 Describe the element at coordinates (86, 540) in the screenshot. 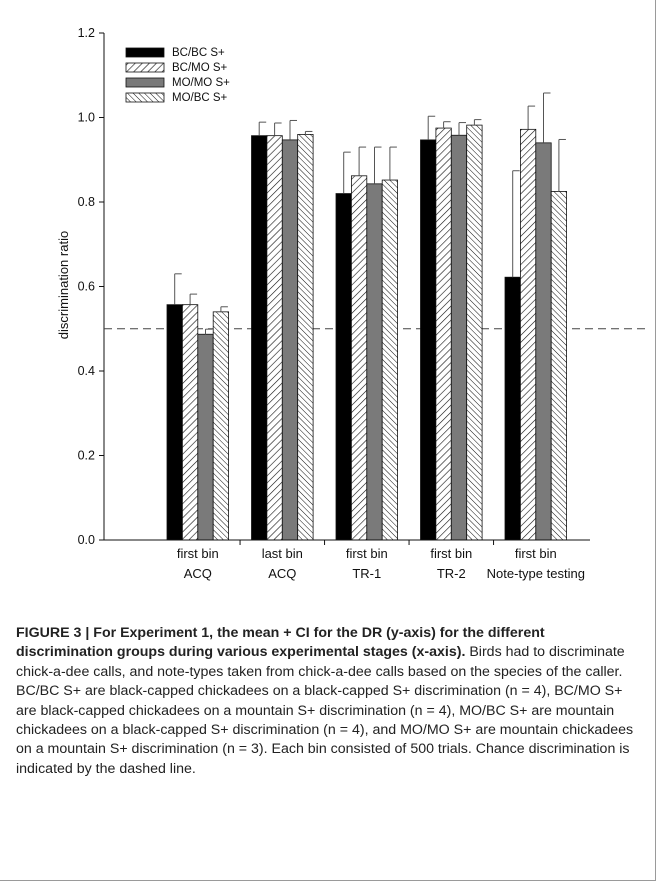

I see `y-tick-label: 0.0` at that location.